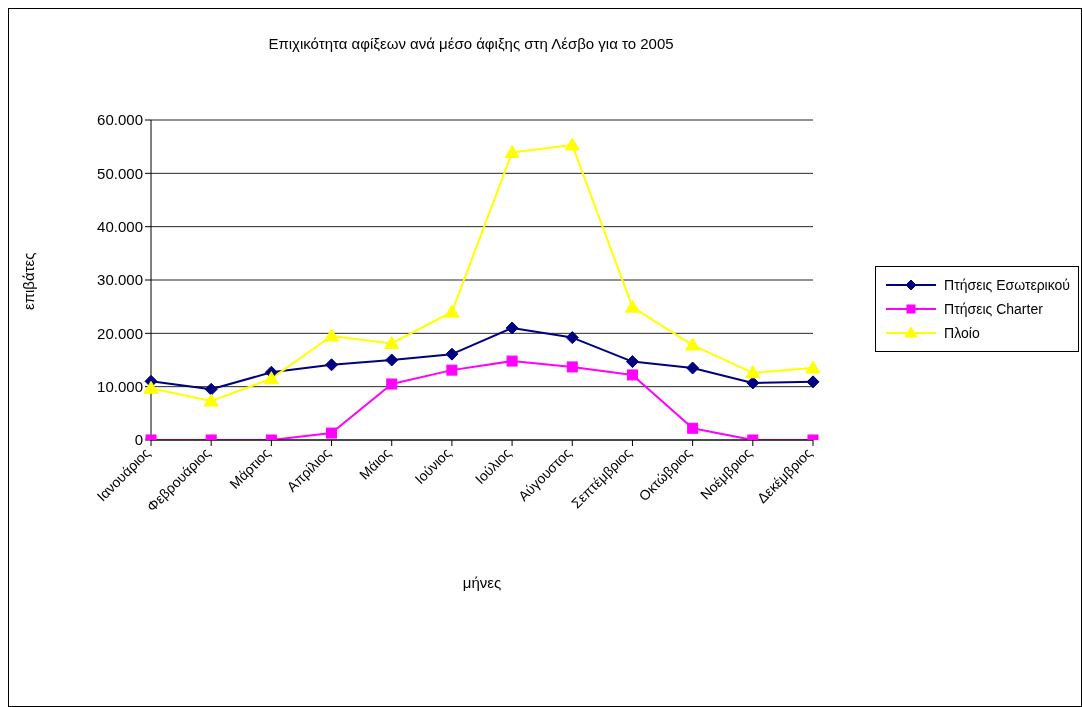 Image resolution: width=1082 pixels, height=707 pixels. I want to click on legend-label: Πτήσεις Charter, so click(993, 309).